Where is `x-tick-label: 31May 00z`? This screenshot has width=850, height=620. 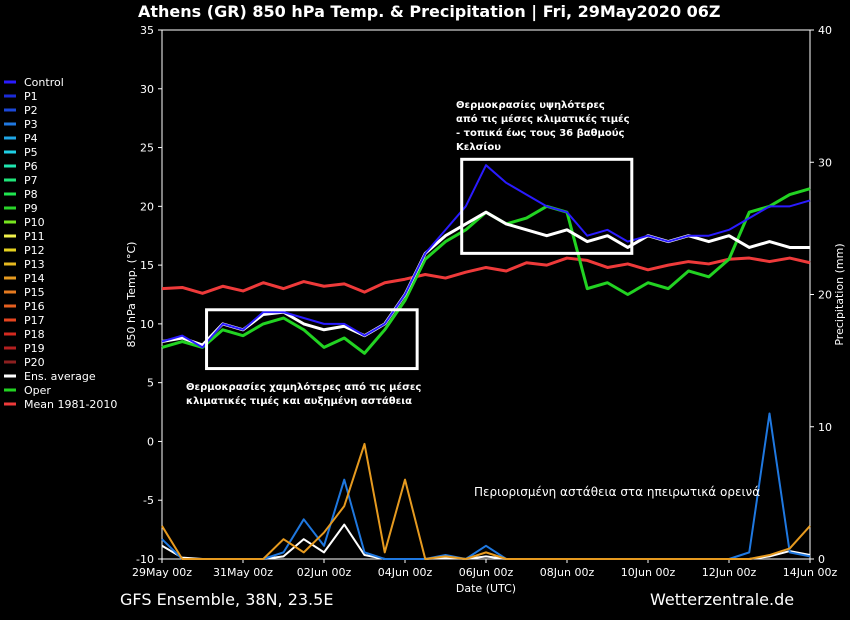
x-tick-label: 31May 00z is located at coordinates (243, 572).